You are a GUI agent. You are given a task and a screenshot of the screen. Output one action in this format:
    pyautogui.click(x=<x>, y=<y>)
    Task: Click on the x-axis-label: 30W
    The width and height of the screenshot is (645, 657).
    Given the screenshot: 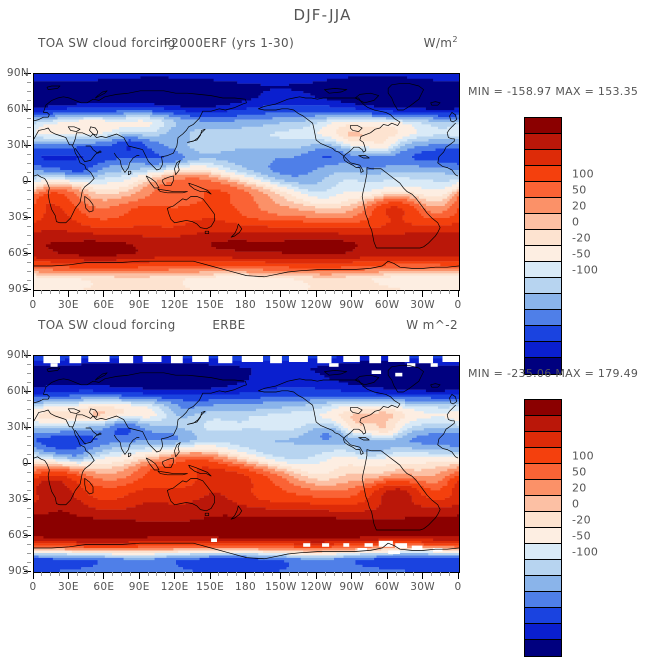 What is the action you would take?
    pyautogui.click(x=422, y=305)
    